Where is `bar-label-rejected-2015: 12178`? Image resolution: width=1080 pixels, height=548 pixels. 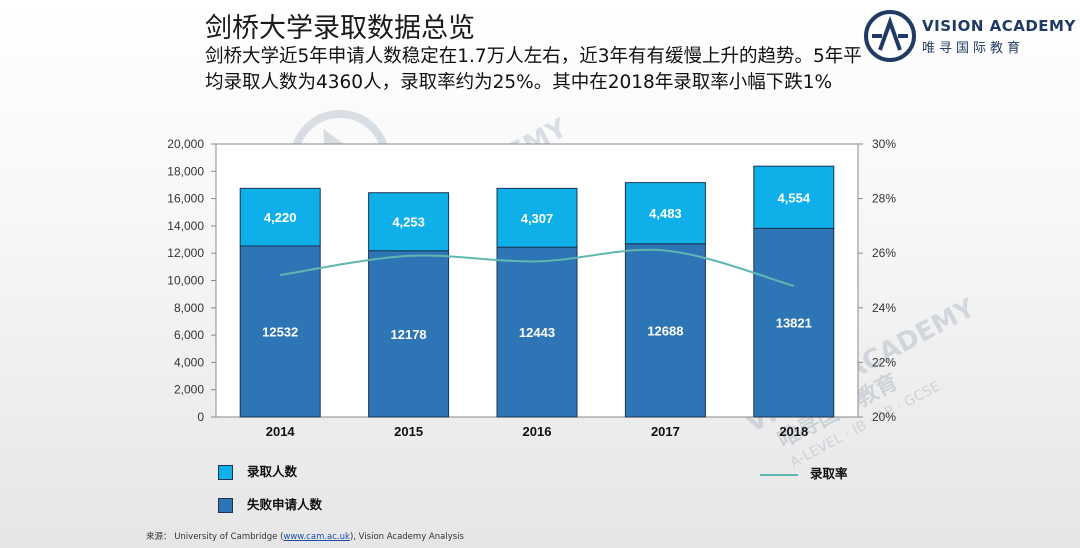
bar-label-rejected-2015: 12178 is located at coordinates (409, 334).